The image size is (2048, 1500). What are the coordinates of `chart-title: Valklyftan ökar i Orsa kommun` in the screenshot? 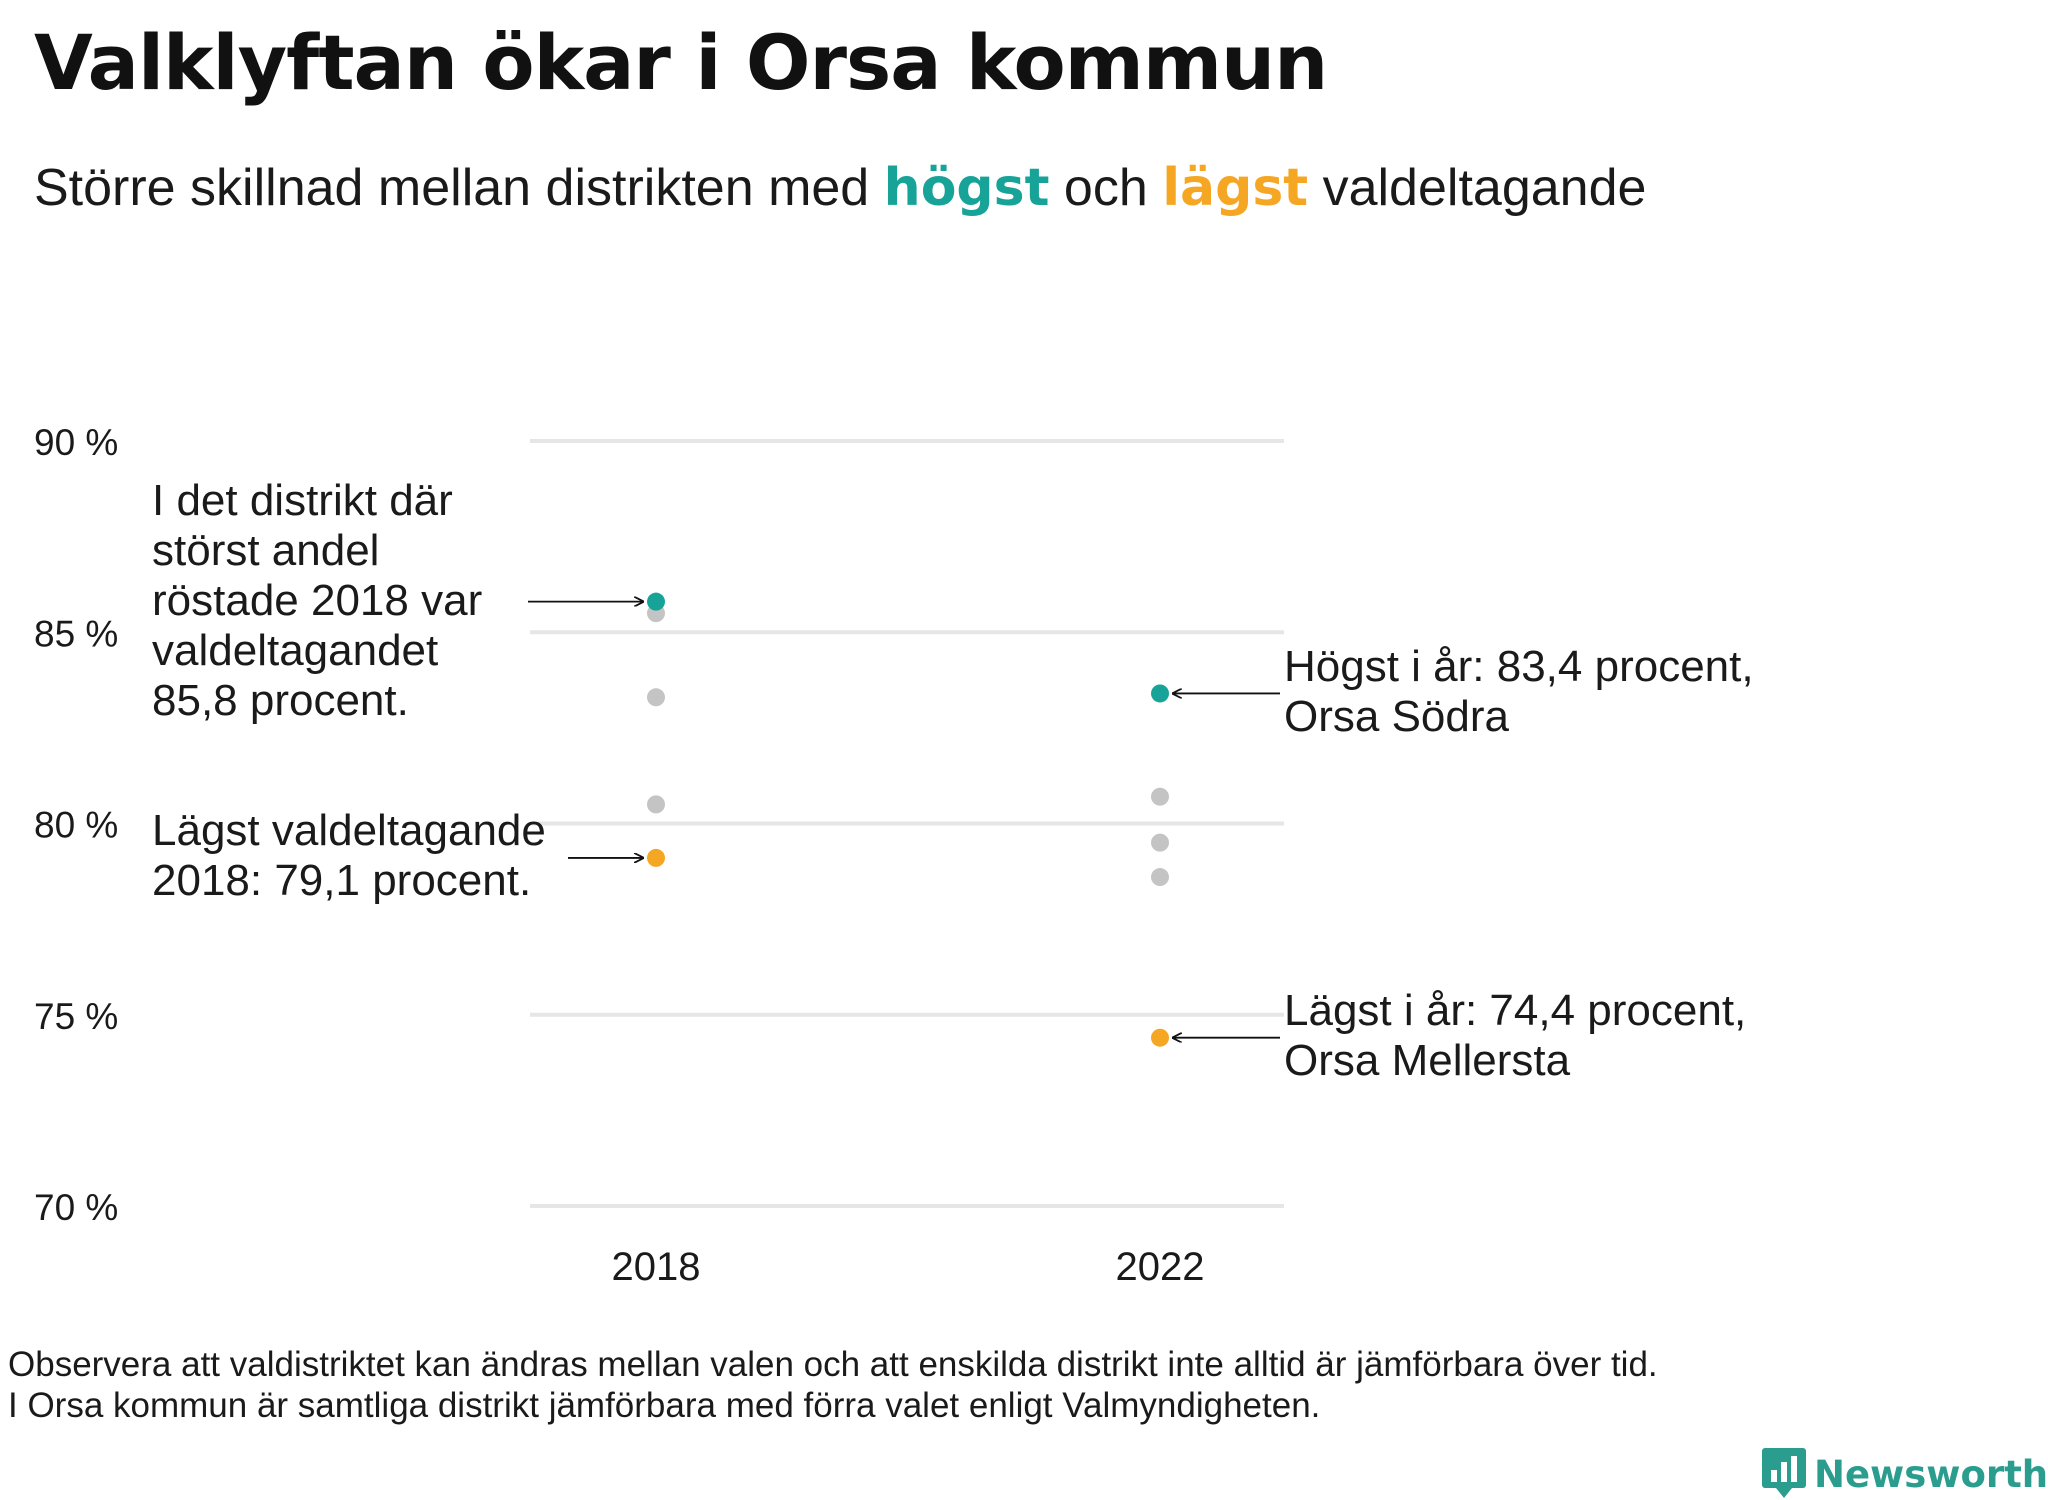 It's located at (681, 62).